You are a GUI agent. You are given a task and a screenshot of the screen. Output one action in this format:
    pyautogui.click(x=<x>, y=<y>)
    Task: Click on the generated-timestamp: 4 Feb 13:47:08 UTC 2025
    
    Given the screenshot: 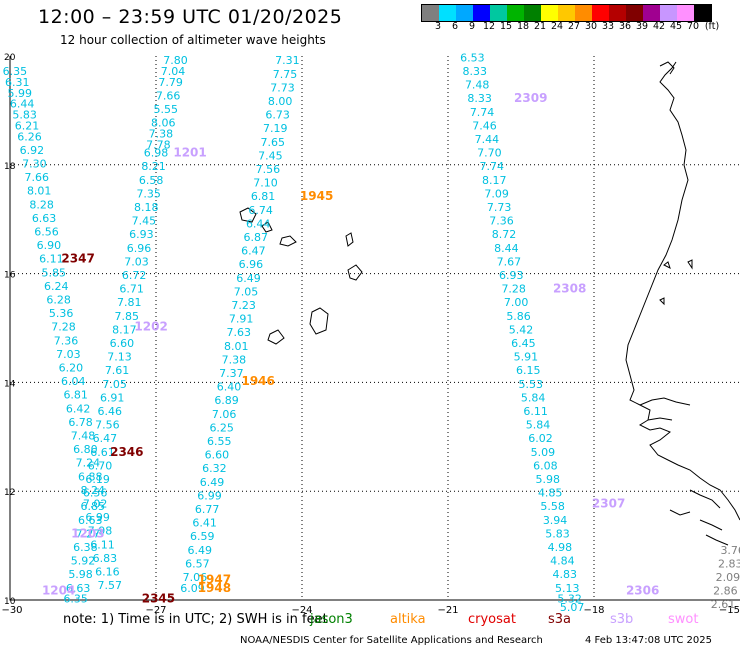 What is the action you would take?
    pyautogui.click(x=648, y=640)
    